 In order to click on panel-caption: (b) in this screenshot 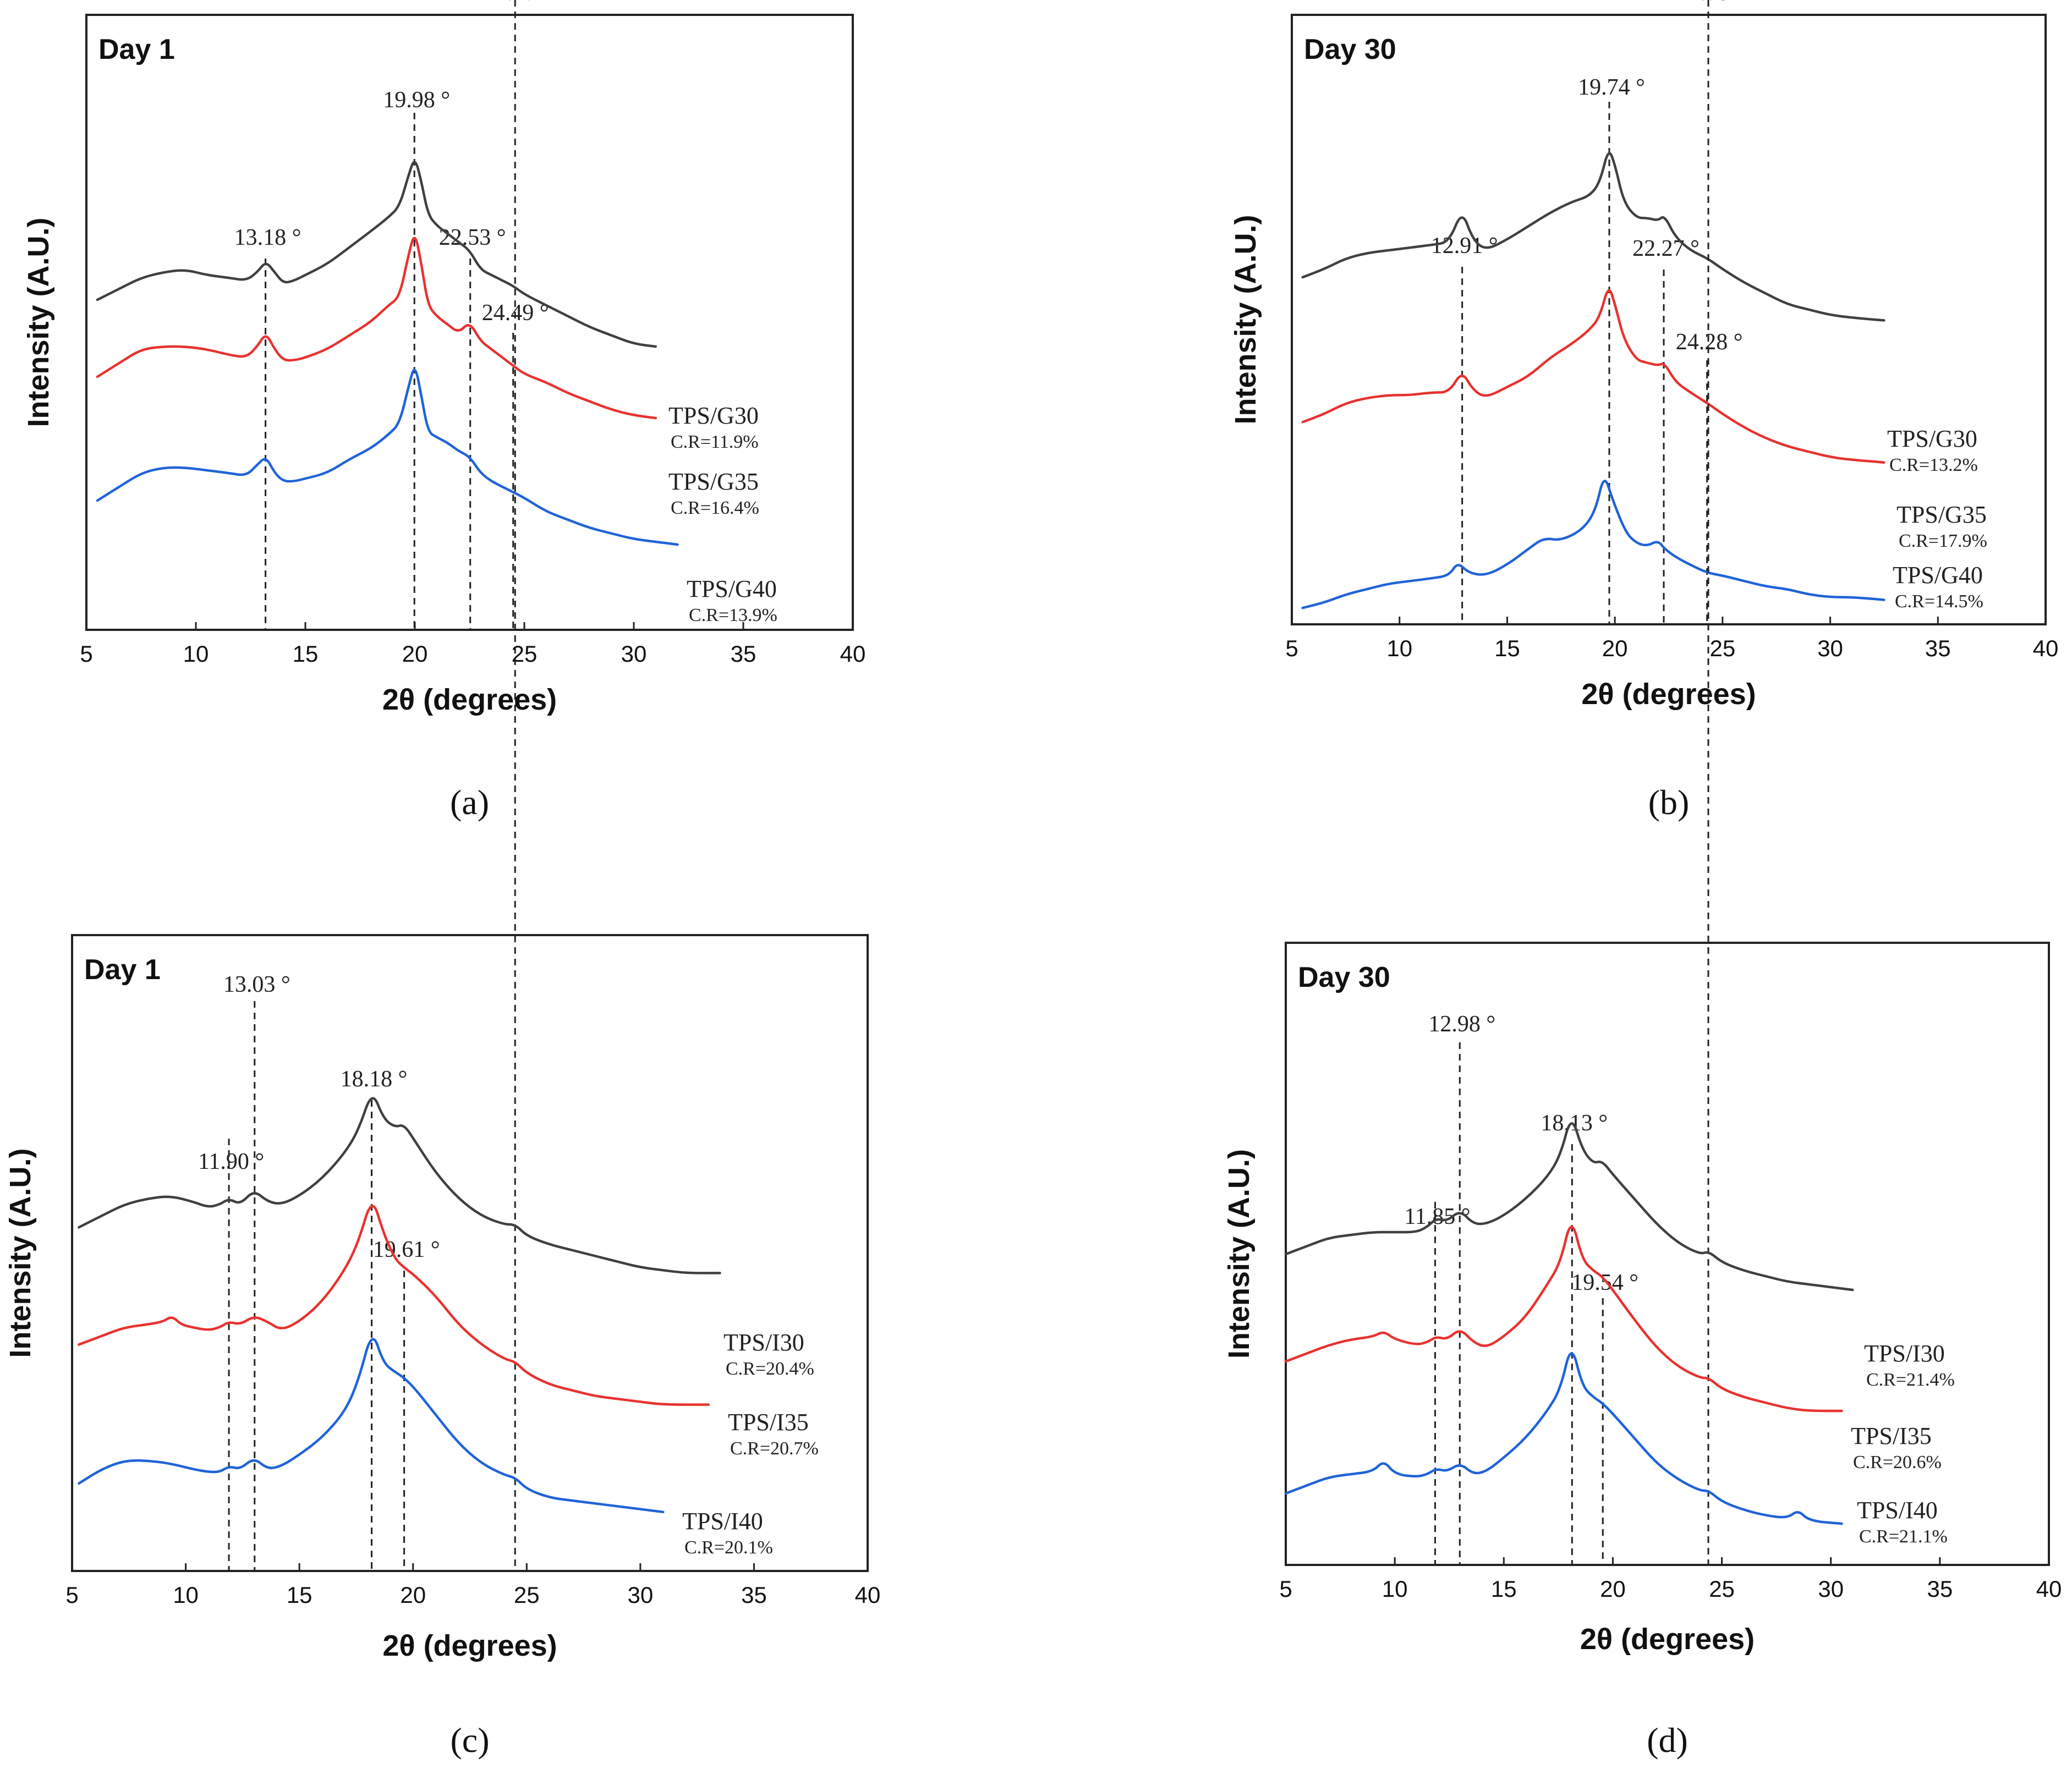, I will do `click(1669, 803)`.